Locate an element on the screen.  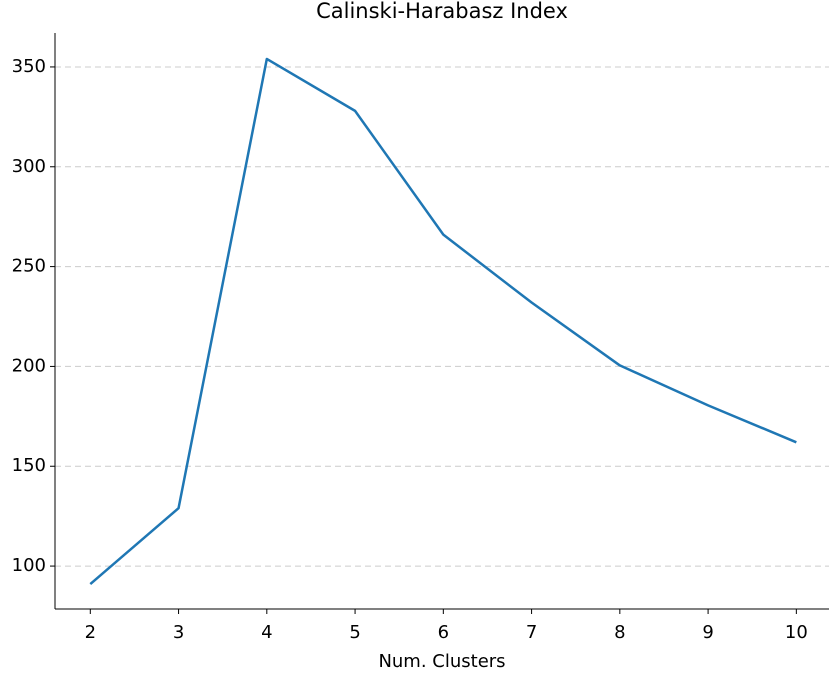
y-tick-label: 250 is located at coordinates (29, 266).